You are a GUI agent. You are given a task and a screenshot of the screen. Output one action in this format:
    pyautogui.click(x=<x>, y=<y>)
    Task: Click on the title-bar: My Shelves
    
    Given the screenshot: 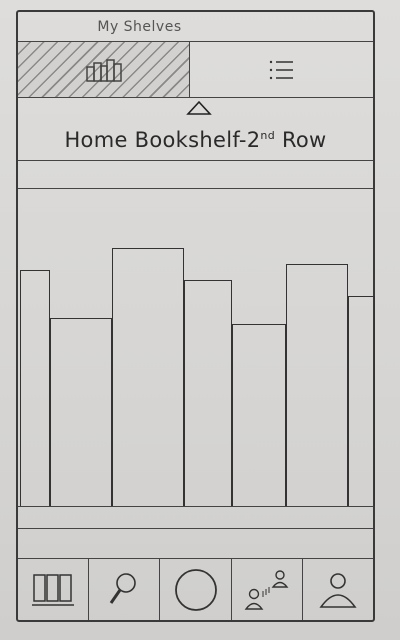 What is the action you would take?
    pyautogui.click(x=195, y=27)
    